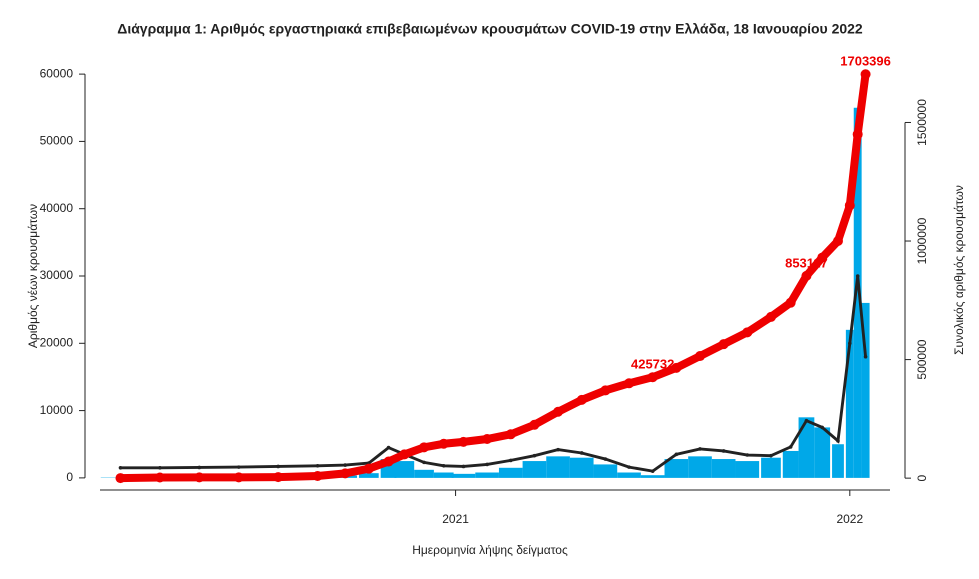 This screenshot has height=579, width=979. What do you see at coordinates (922, 359) in the screenshot?
I see `y2-tick-label: 500000` at bounding box center [922, 359].